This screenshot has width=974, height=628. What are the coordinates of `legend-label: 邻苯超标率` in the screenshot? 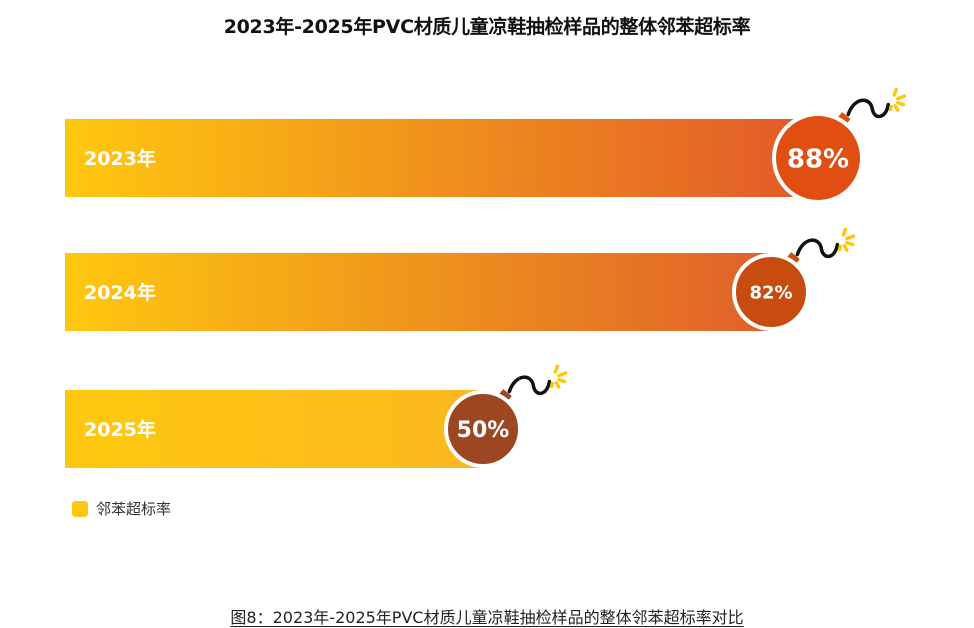 It's located at (134, 509).